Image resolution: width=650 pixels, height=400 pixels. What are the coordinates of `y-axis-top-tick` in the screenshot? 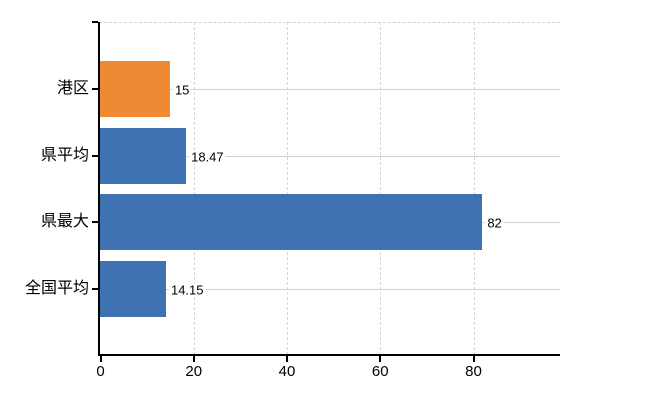 It's located at (95, 22).